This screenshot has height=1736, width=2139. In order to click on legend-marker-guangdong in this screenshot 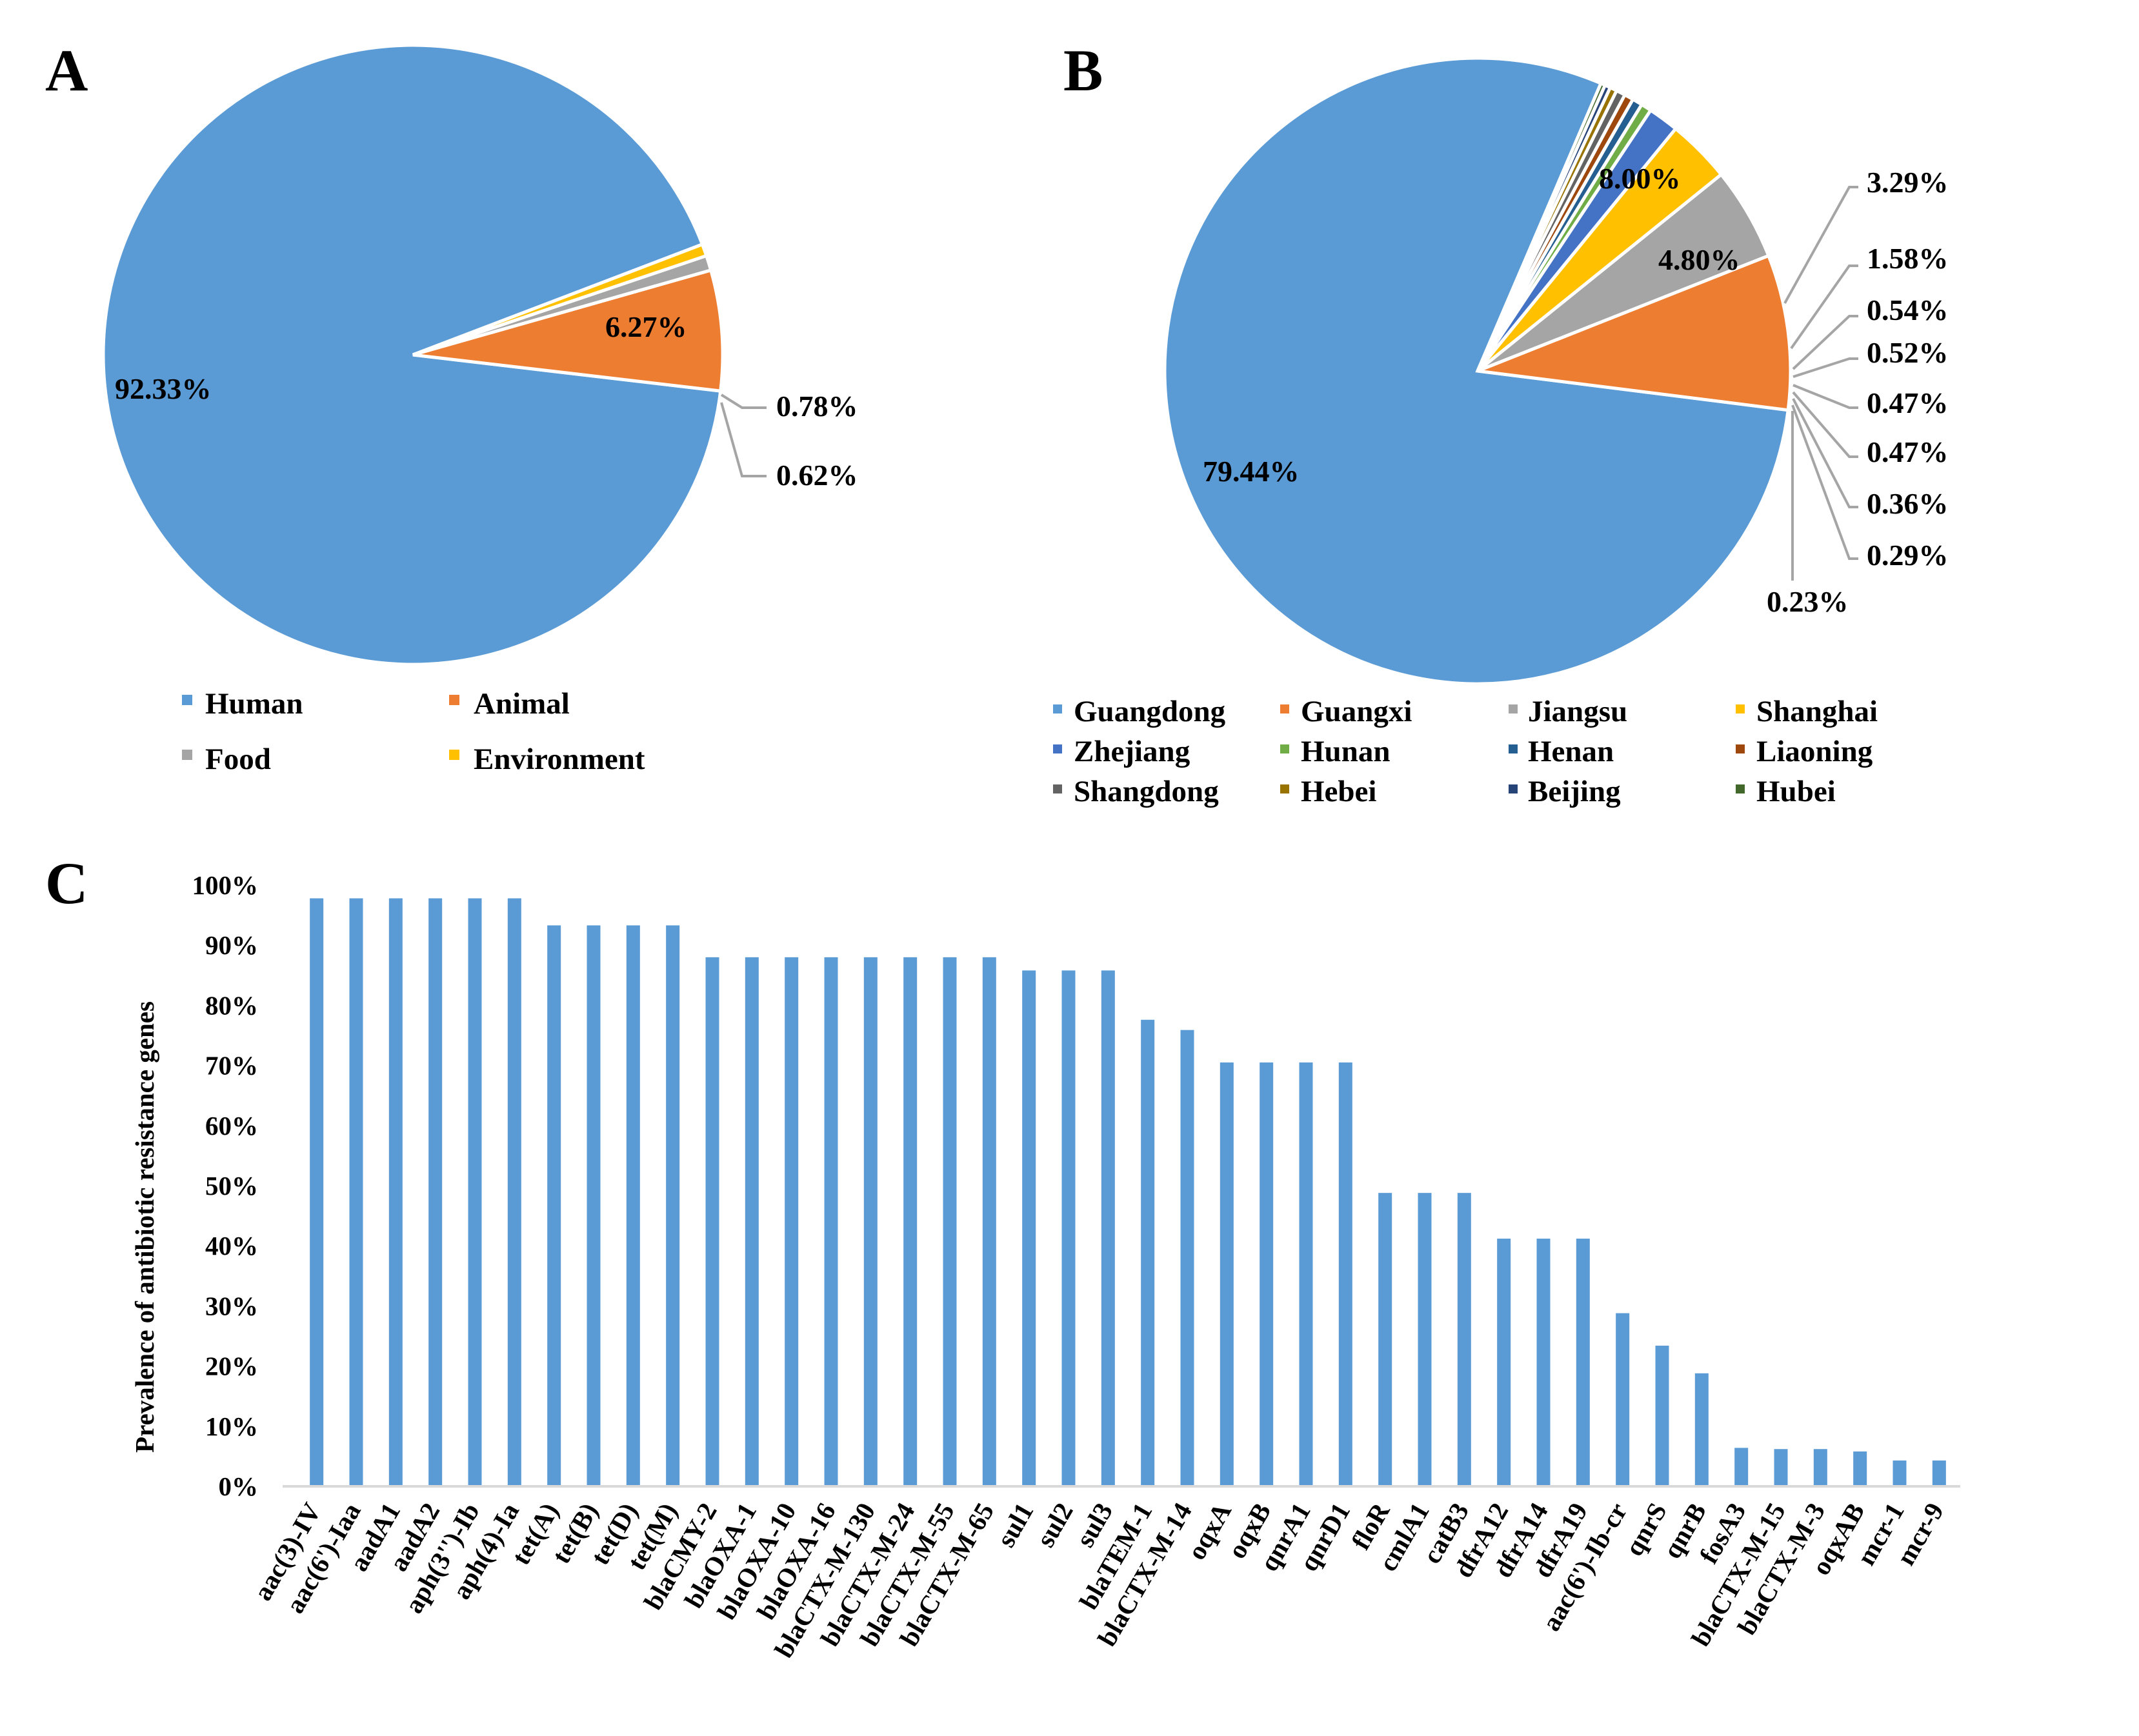, I will do `click(1057, 708)`.